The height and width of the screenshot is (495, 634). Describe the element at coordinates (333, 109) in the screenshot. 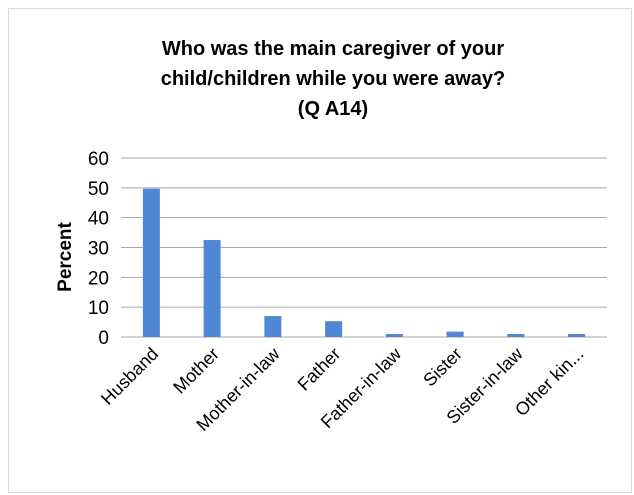

I see `chart-title-line-3: (Q A14)` at that location.